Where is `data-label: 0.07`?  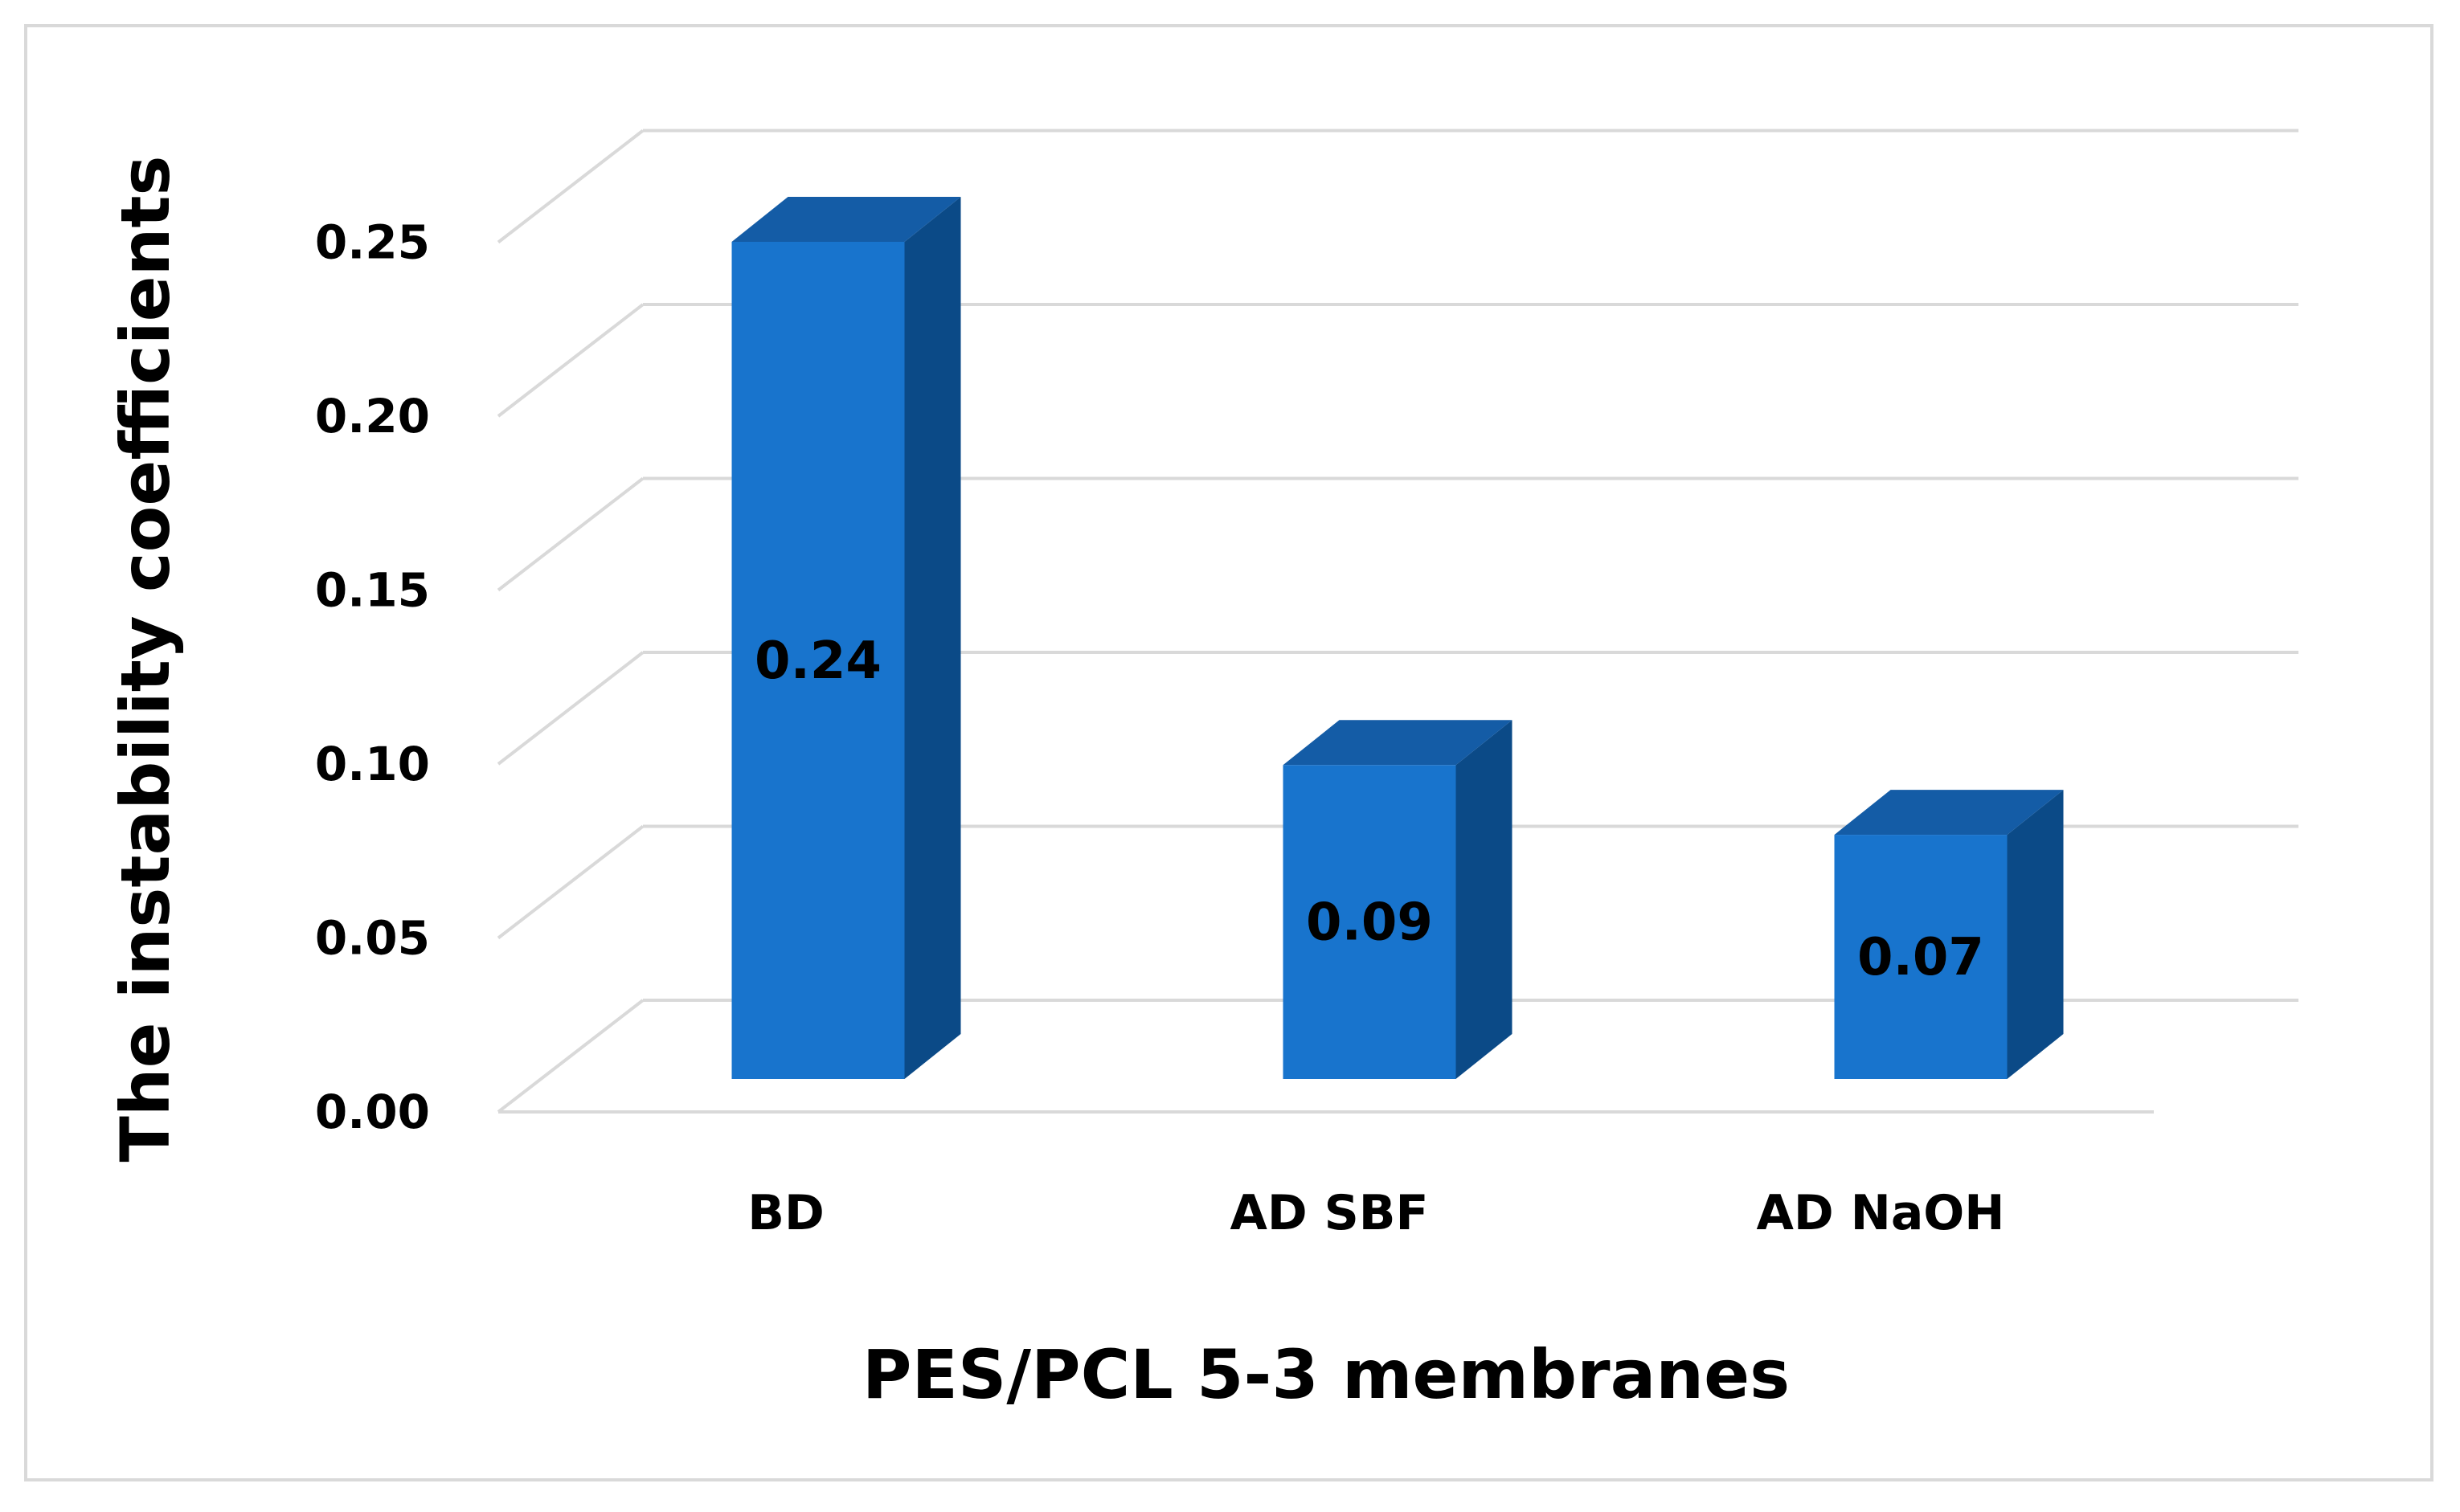
data-label: 0.07 is located at coordinates (1920, 958).